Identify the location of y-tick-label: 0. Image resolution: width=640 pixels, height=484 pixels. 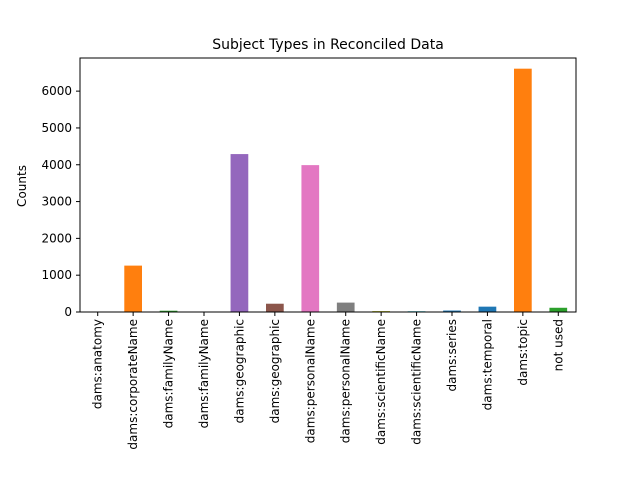
(68, 312).